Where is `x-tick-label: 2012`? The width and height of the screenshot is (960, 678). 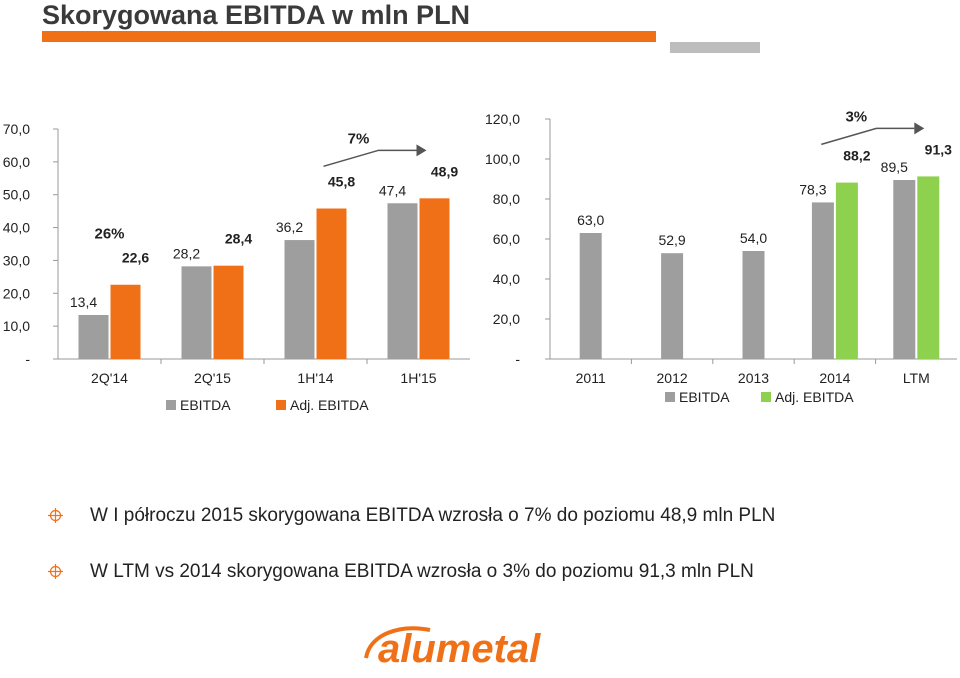 x-tick-label: 2012 is located at coordinates (672, 378).